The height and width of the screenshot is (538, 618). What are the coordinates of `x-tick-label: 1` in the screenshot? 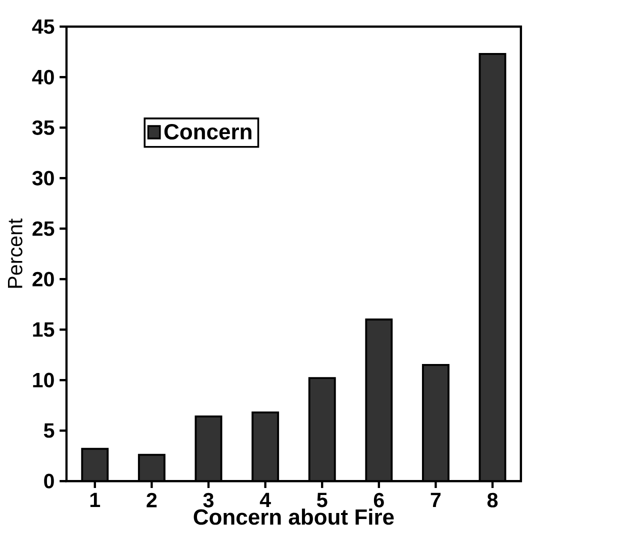 It's located at (95, 500).